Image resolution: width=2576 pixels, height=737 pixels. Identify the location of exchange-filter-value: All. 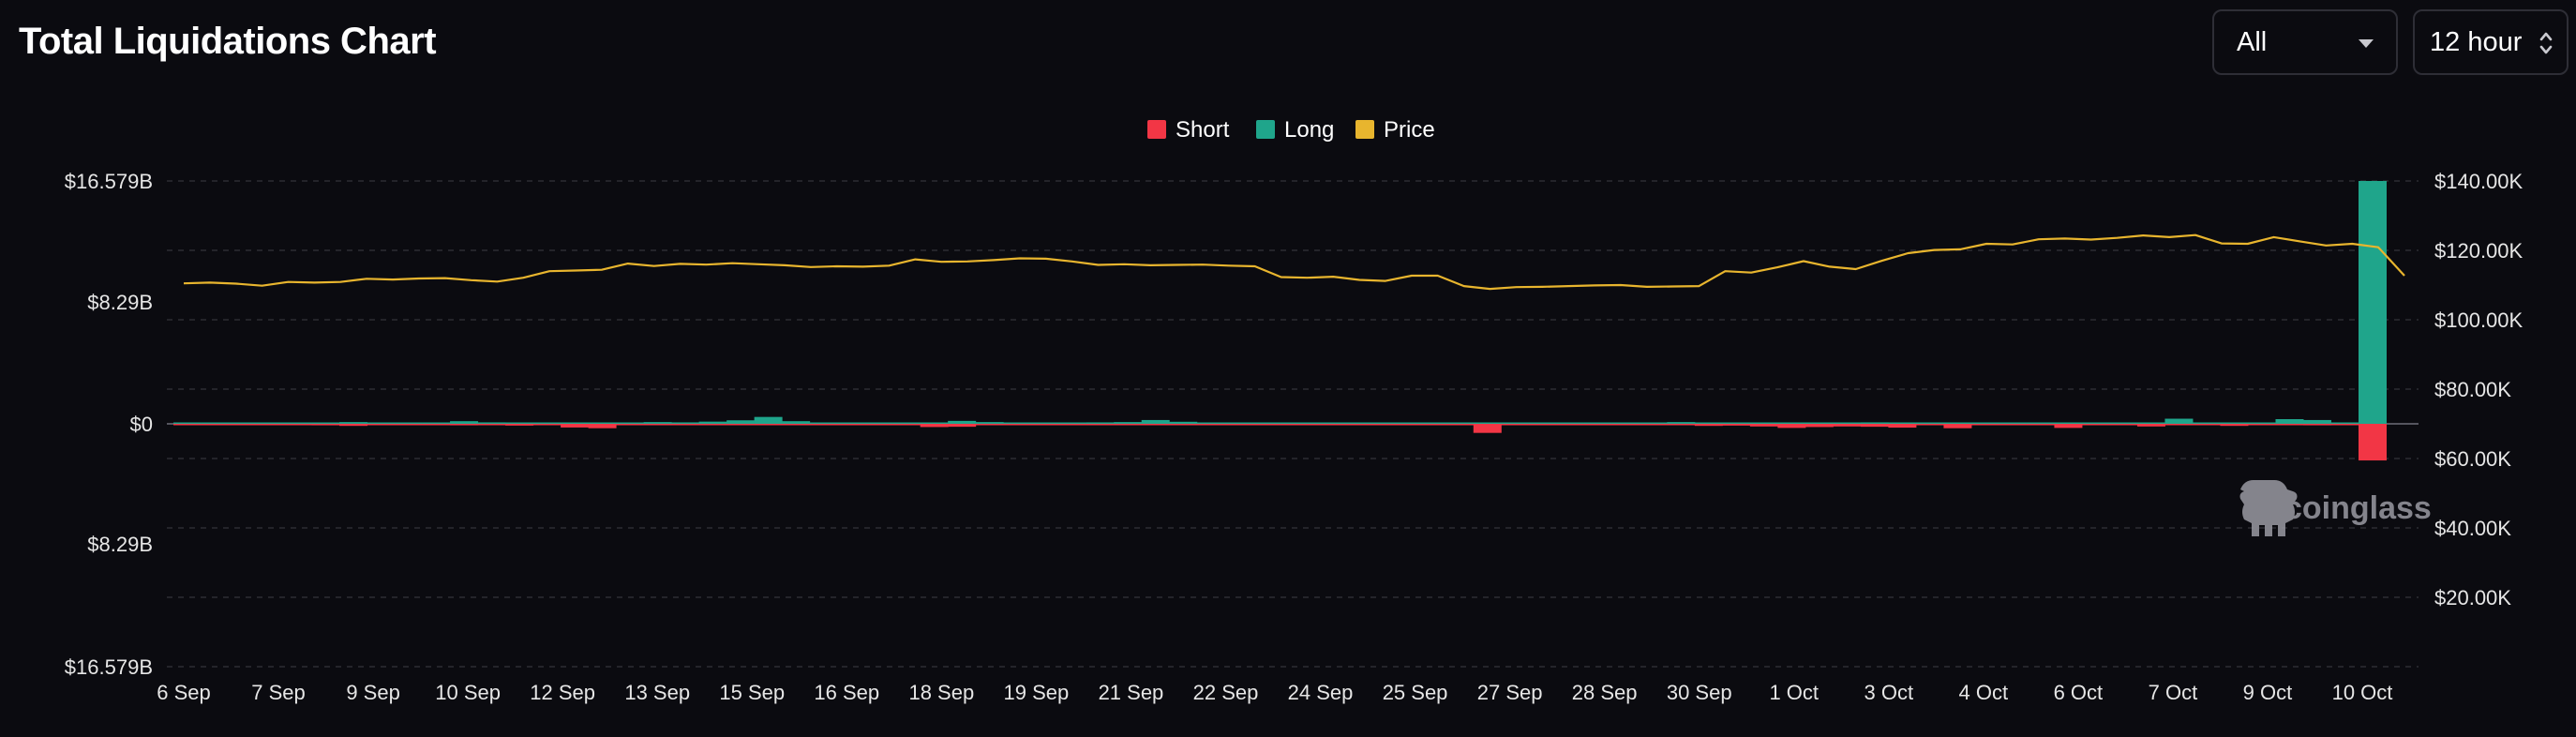
(2253, 41).